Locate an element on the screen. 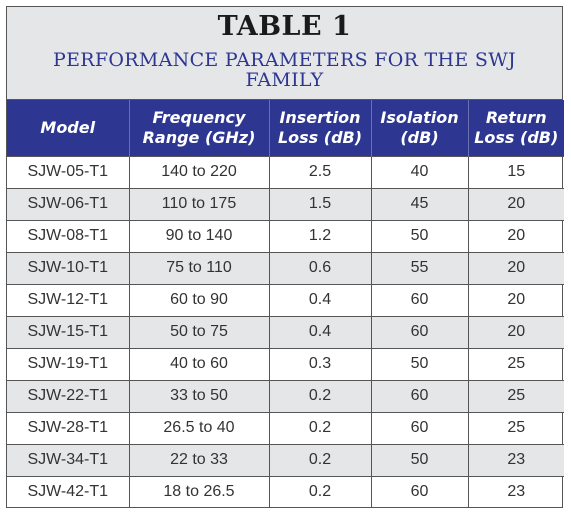  isolation-cell: 55 is located at coordinates (419, 267).